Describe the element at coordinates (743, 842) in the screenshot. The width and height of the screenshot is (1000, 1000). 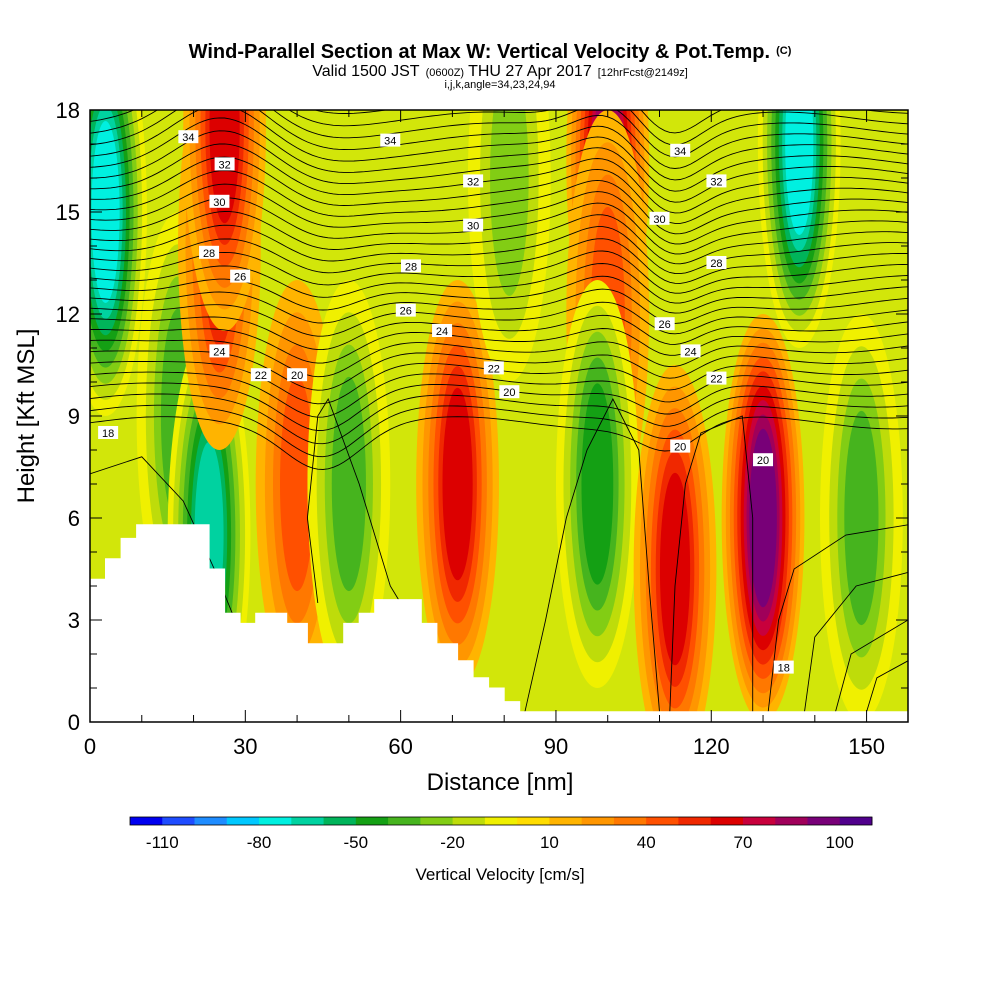
I see `colorbar-tick-label: 70` at that location.